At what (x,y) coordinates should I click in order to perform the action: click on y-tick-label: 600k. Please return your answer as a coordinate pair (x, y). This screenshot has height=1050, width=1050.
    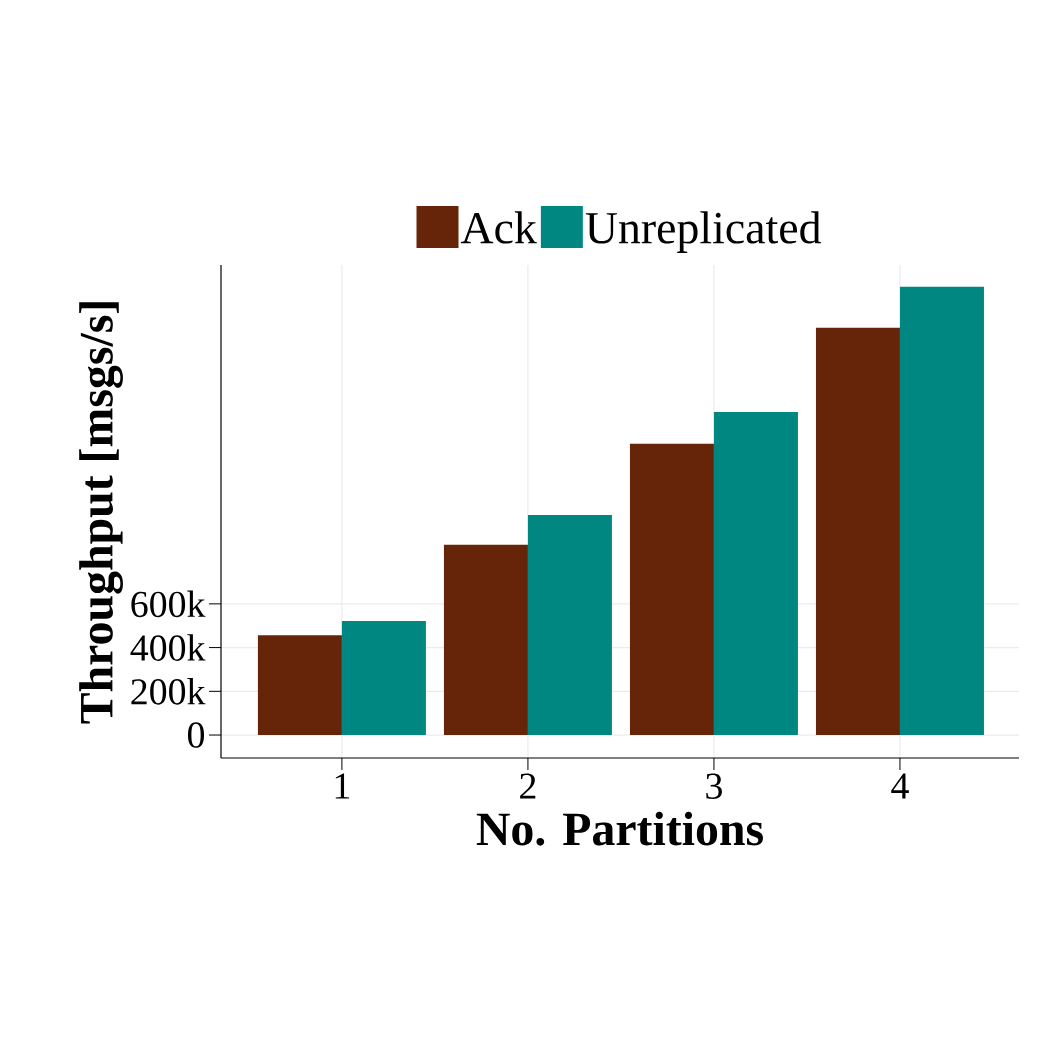
    Looking at the image, I should click on (168, 604).